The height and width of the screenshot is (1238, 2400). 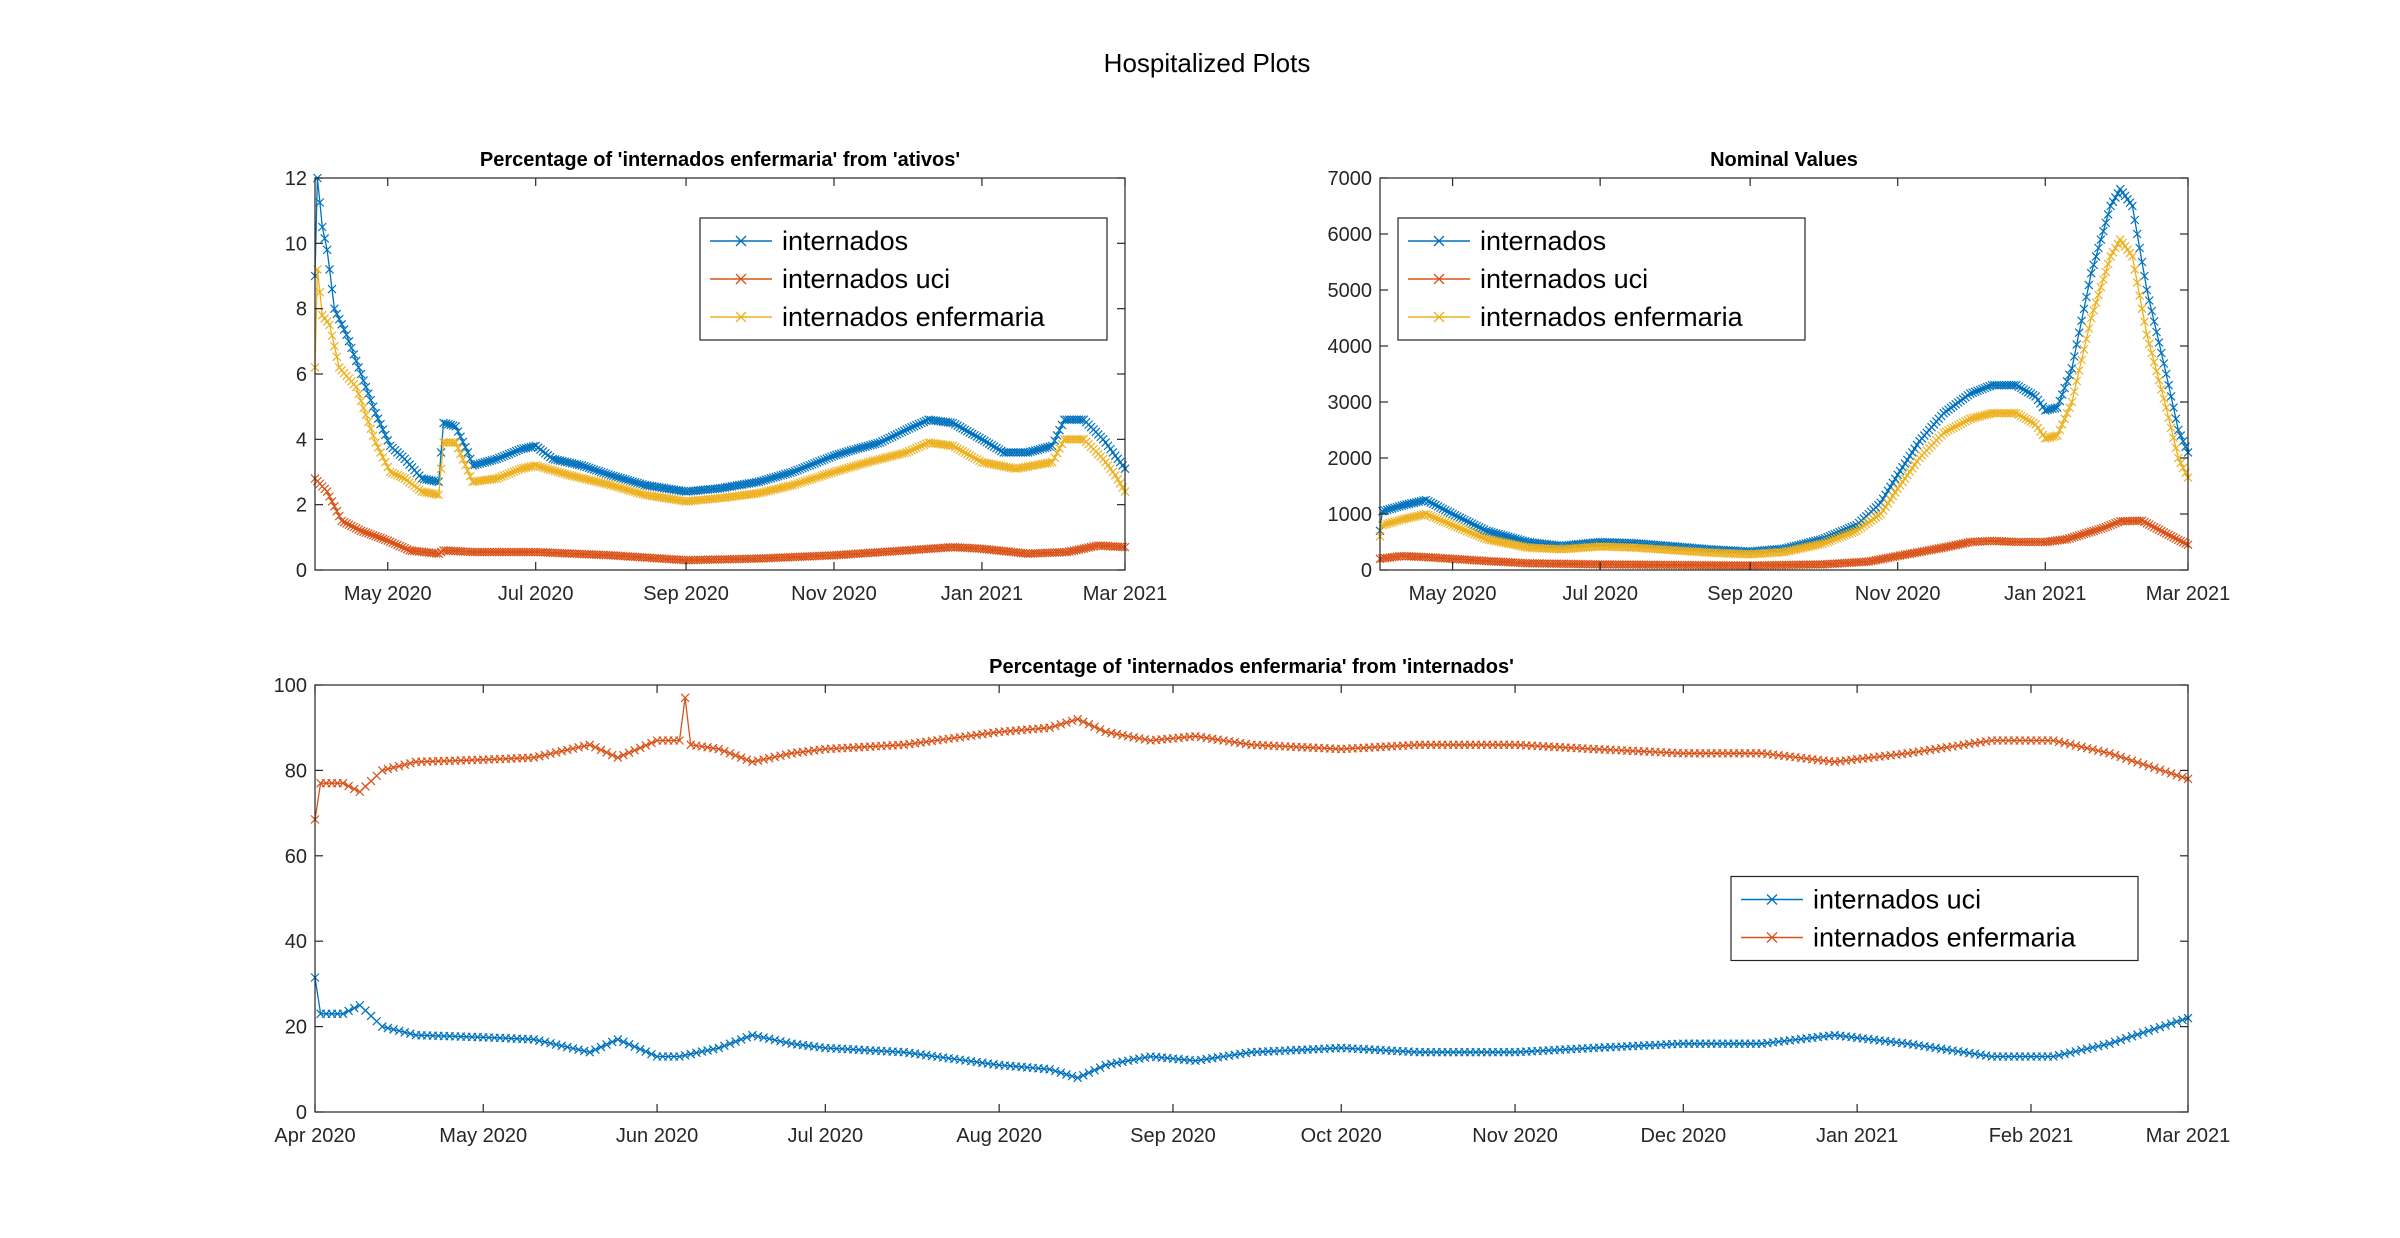 I want to click on x-tick-label: Feb 2021, so click(x=2031, y=1136).